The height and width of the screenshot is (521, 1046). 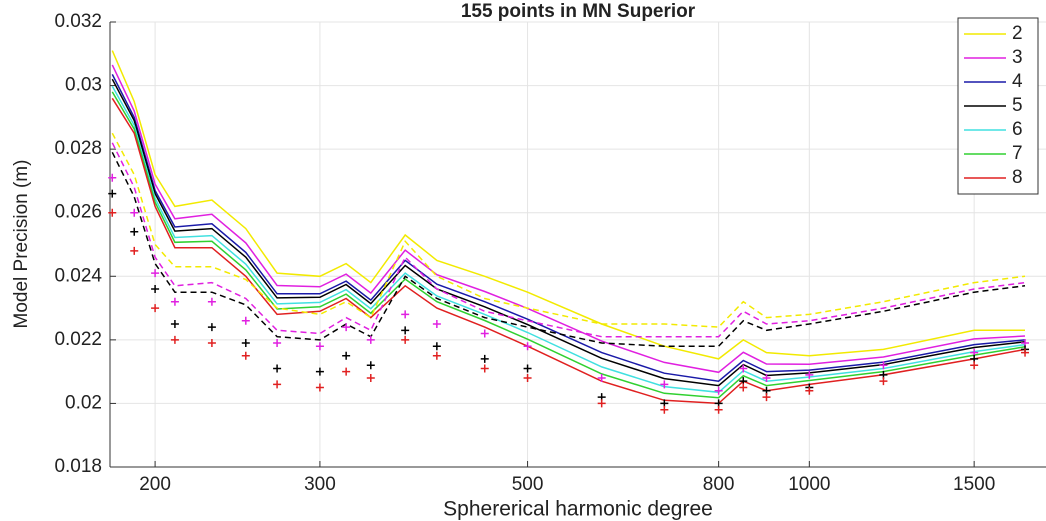 What do you see at coordinates (1017, 33) in the screenshot?
I see `legend-label: 2` at bounding box center [1017, 33].